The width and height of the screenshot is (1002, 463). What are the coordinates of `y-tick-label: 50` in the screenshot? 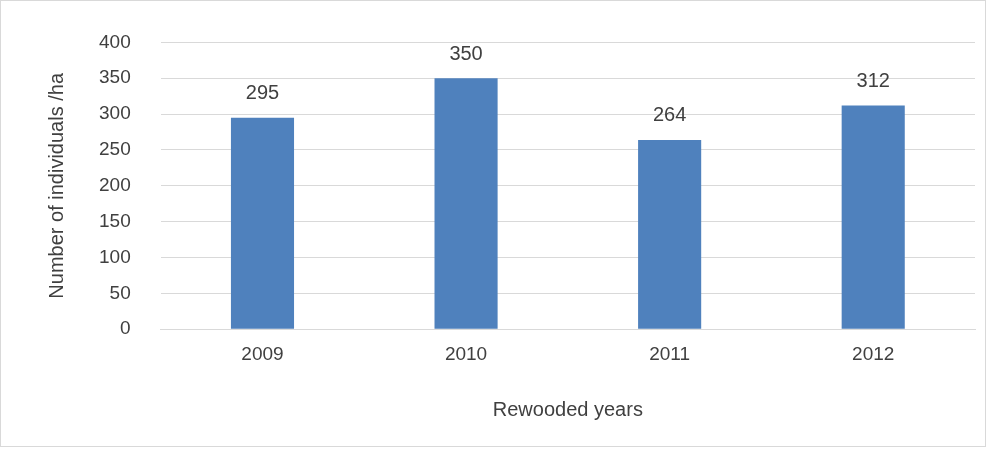 It's located at (120, 292).